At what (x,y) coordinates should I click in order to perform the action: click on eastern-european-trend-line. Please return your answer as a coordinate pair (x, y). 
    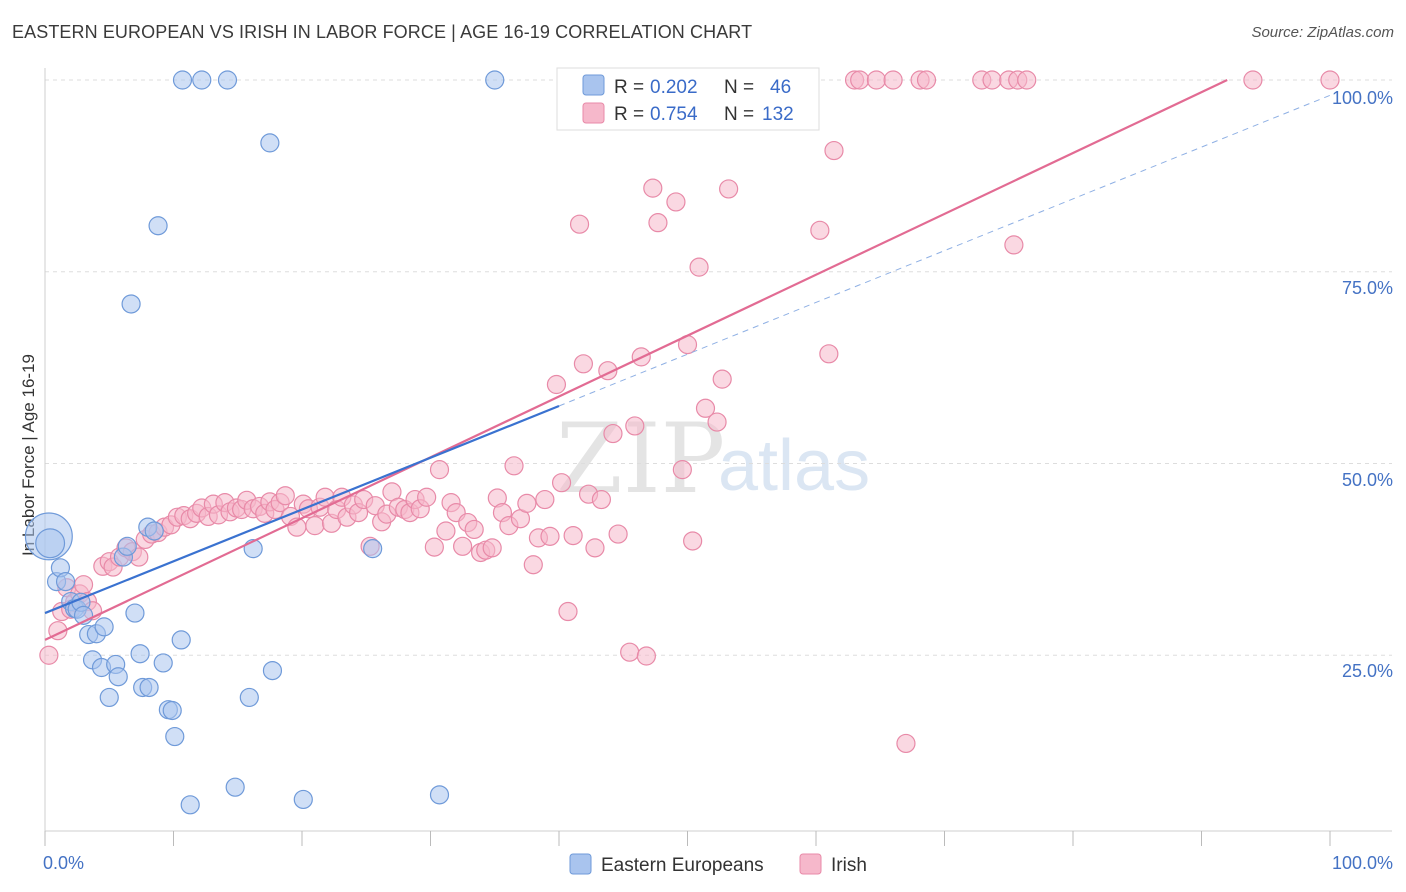
    Looking at the image, I should click on (302, 509).